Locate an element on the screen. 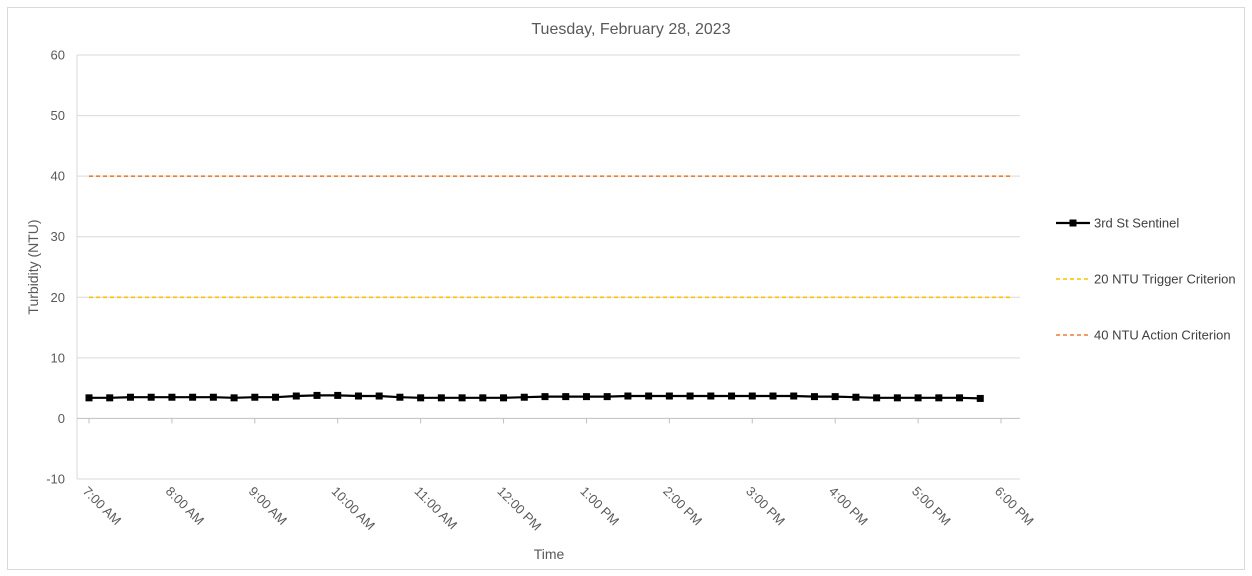 Image resolution: width=1252 pixels, height=576 pixels. series-line is located at coordinates (535, 397).